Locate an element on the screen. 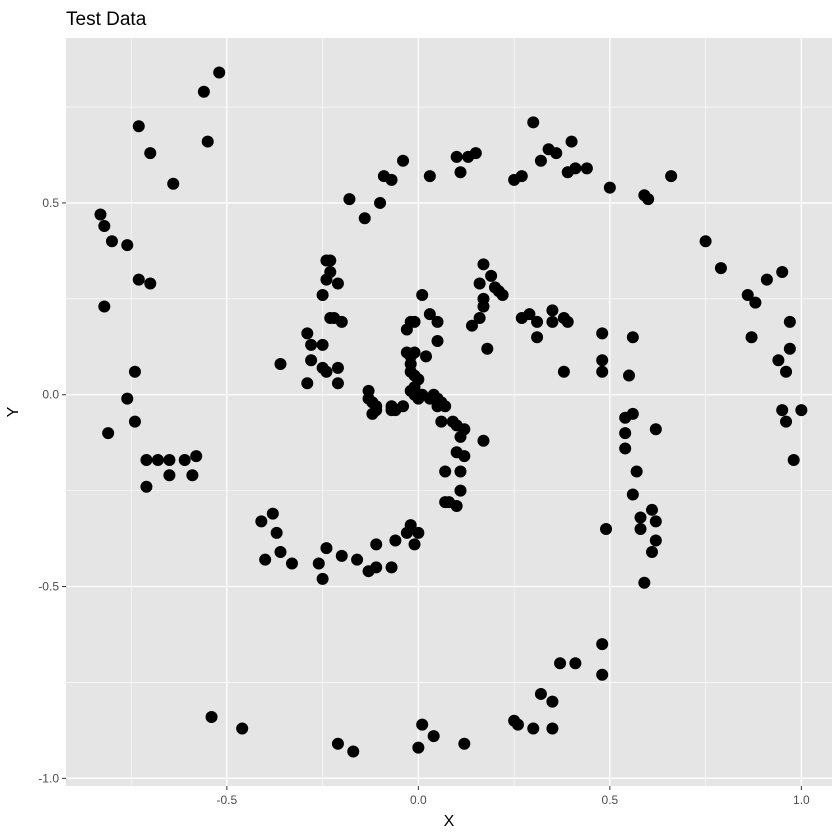 The width and height of the screenshot is (840, 840). x-tick-label: 1.0 is located at coordinates (801, 800).